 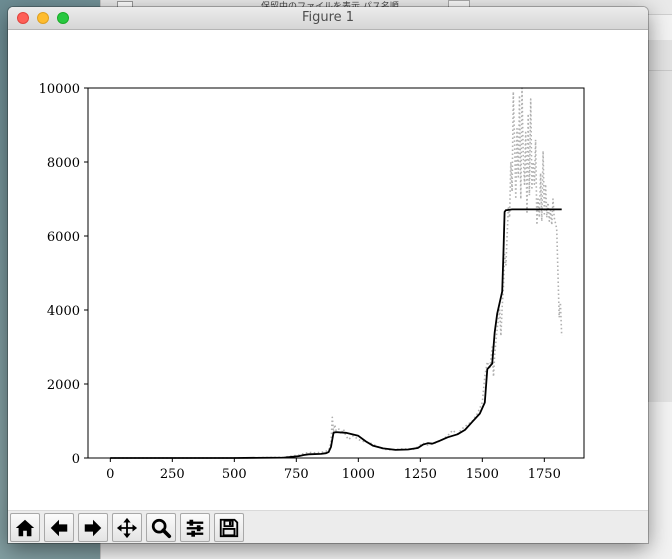 I want to click on back-button, so click(x=59, y=527).